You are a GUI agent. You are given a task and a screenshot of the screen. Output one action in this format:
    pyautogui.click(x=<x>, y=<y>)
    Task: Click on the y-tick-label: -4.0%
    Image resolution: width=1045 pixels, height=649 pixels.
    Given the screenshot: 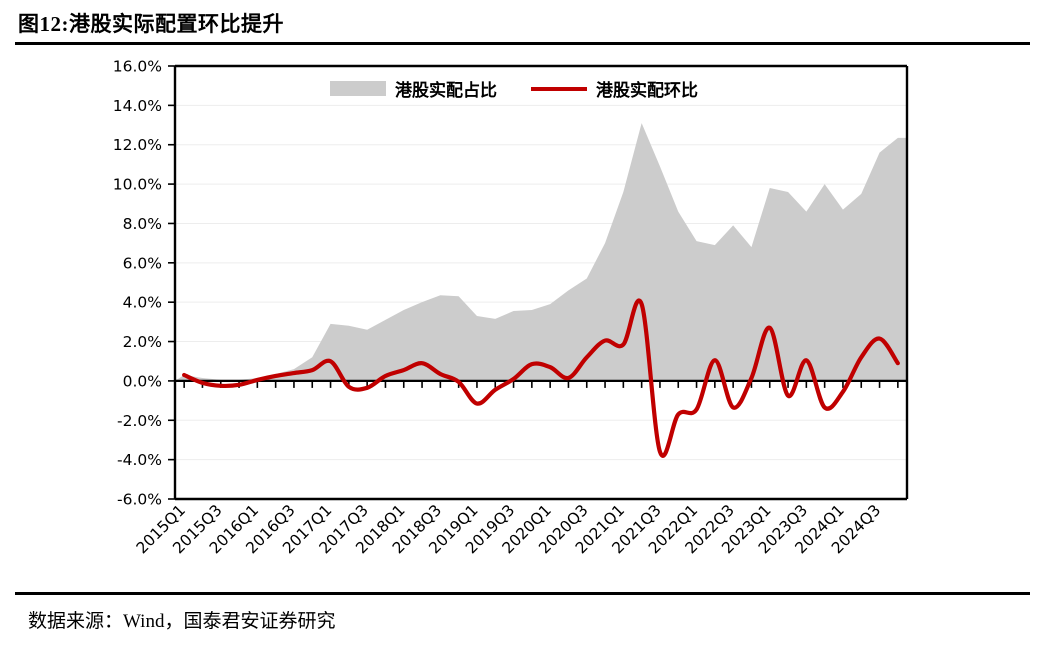 What is the action you would take?
    pyautogui.click(x=139, y=460)
    